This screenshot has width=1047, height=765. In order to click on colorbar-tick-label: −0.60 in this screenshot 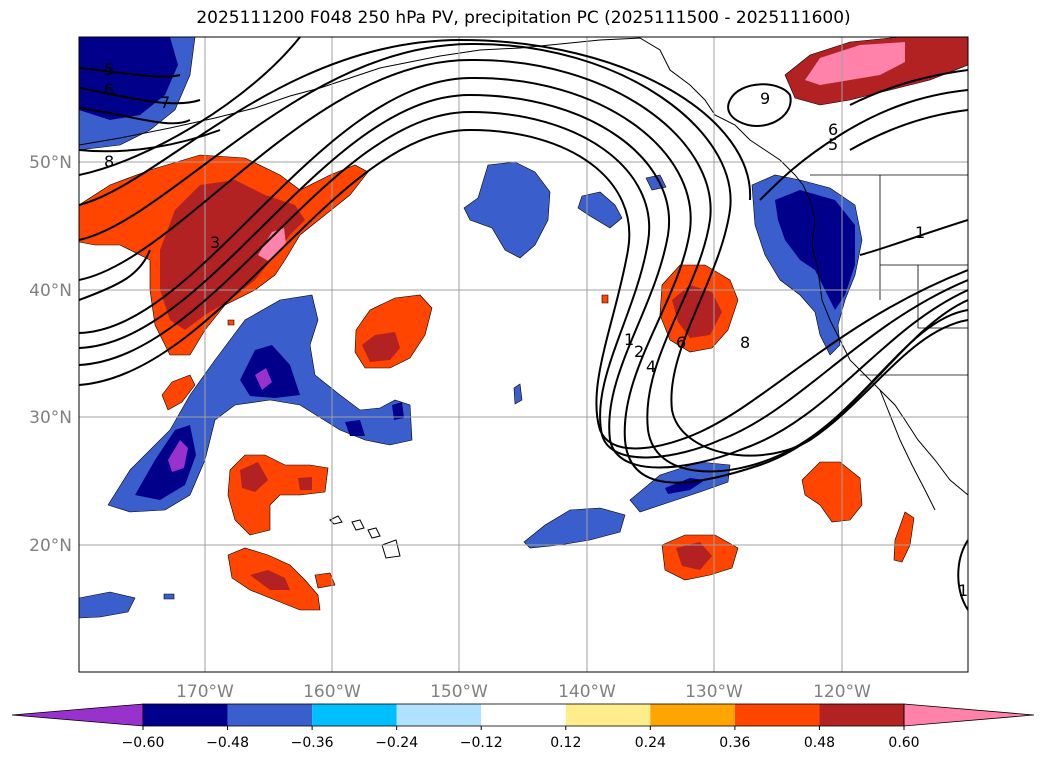, I will do `click(143, 743)`.